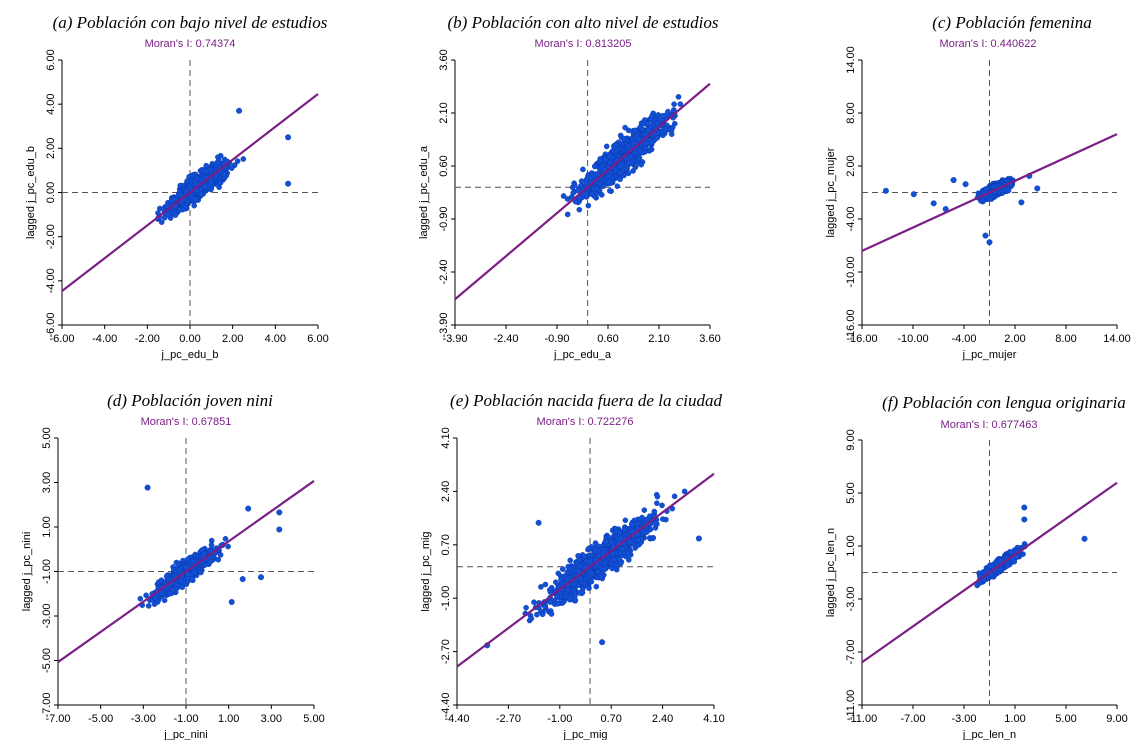 This screenshot has height=740, width=1148. Describe the element at coordinates (444, 218) in the screenshot. I see `y-tick-label: -0.90` at that location.